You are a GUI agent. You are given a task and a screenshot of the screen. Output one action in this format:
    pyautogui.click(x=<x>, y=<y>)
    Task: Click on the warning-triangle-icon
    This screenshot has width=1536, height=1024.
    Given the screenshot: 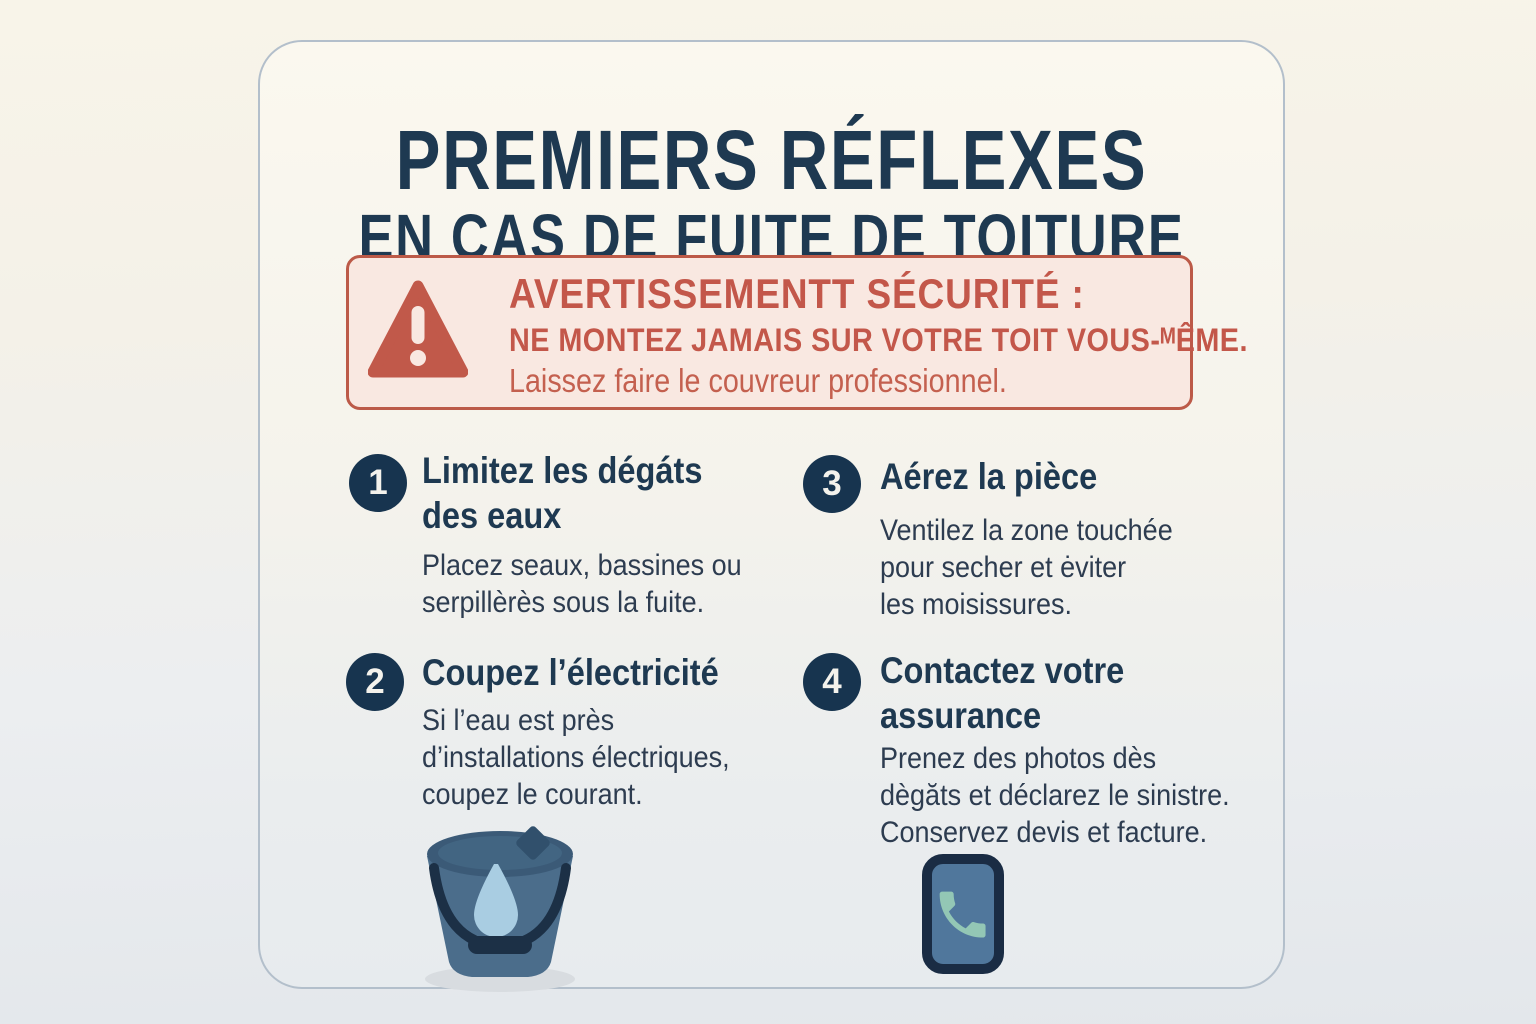 What is the action you would take?
    pyautogui.click(x=418, y=329)
    